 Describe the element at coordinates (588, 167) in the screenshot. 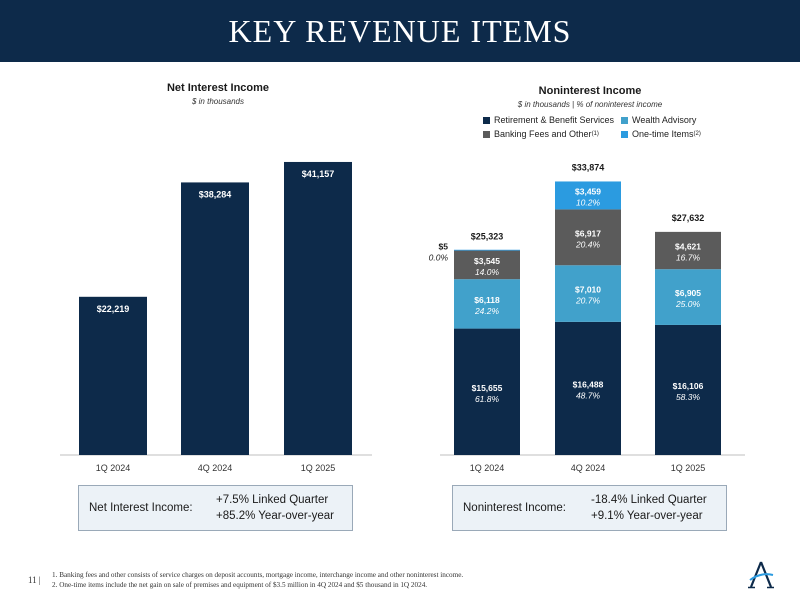

I see `nonint-total-label: $33,874` at that location.